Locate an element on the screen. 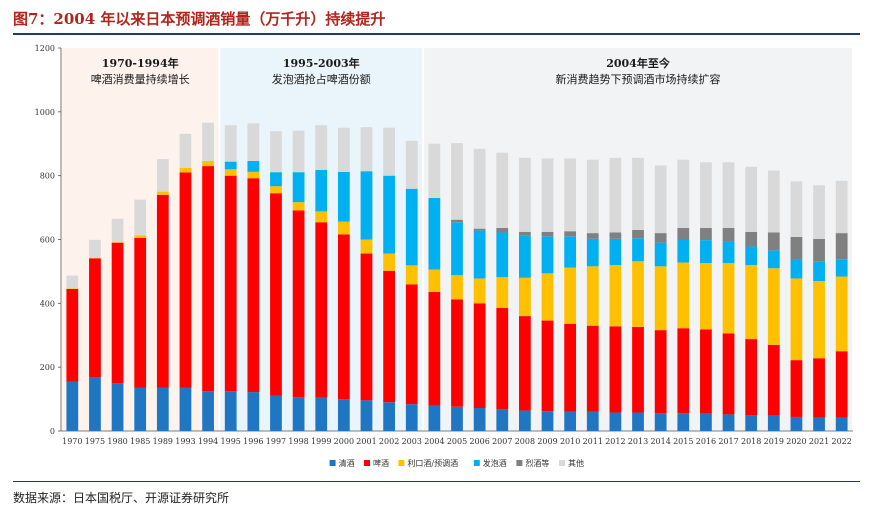  bar-segment-2019-s2 is located at coordinates (773, 306).